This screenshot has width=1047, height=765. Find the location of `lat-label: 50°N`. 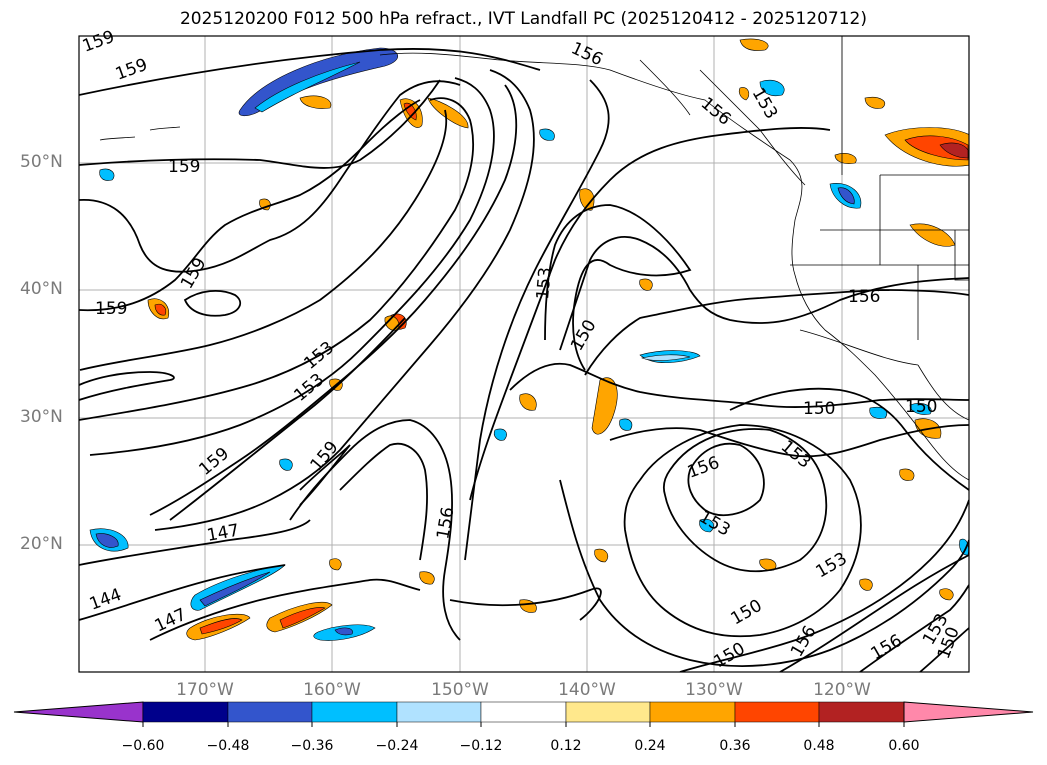

lat-label: 50°N is located at coordinates (41, 162).